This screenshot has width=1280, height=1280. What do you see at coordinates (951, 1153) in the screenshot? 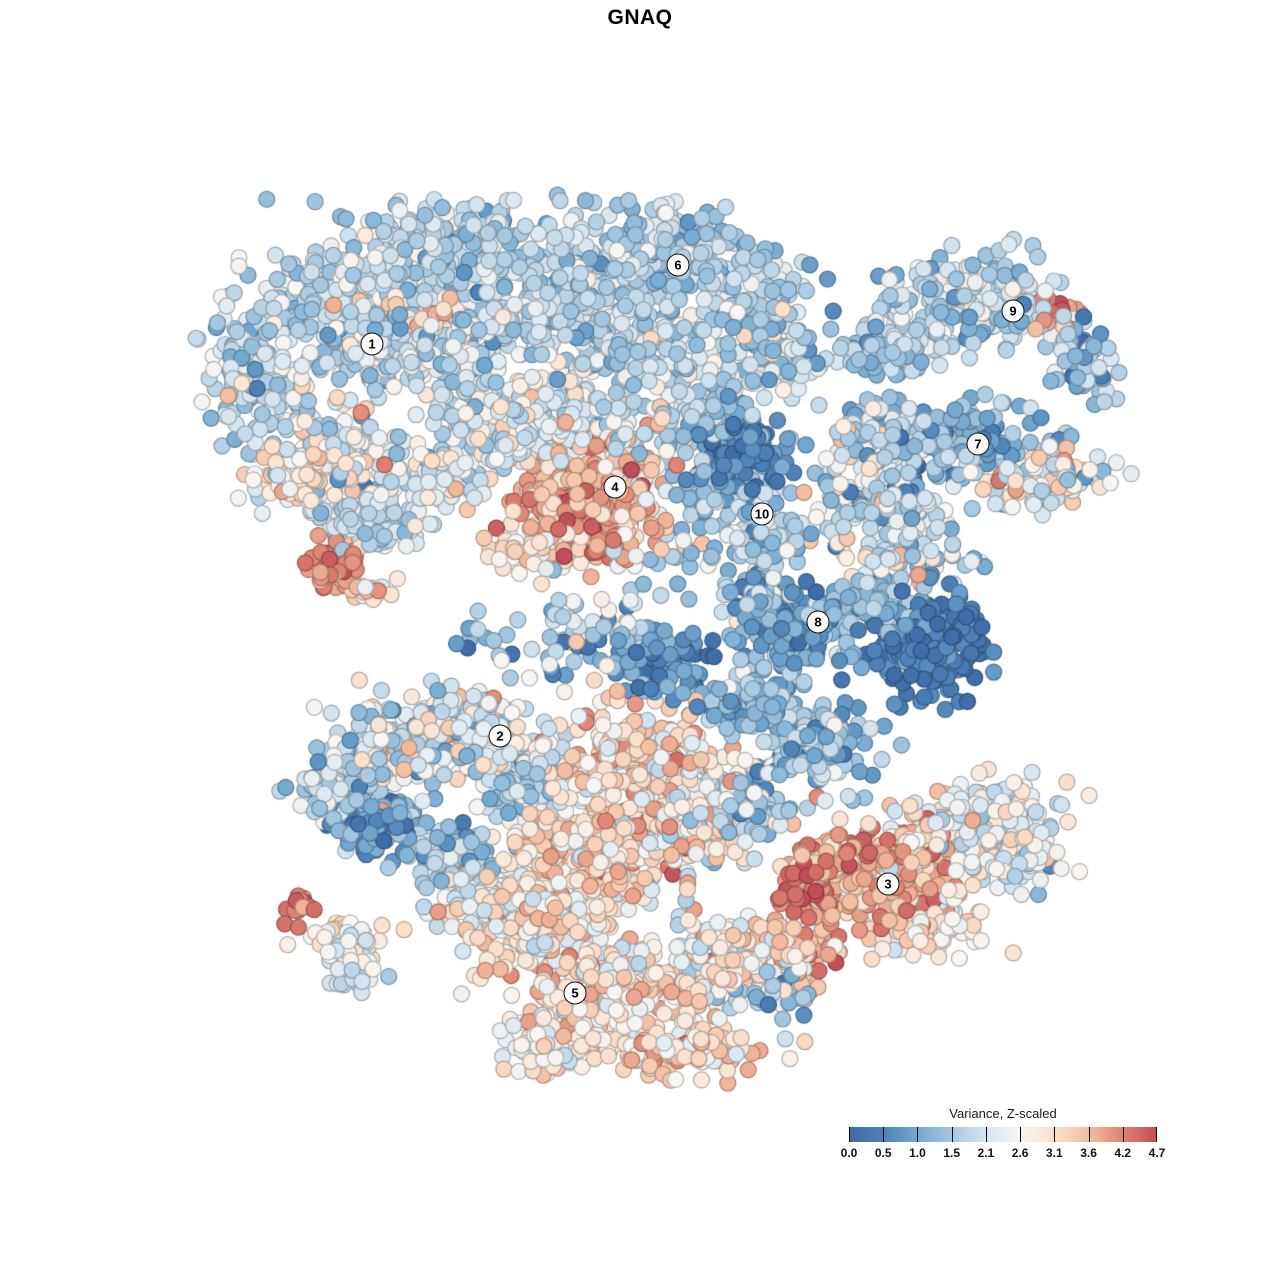
I see `legend-tick-label: 1.5` at bounding box center [951, 1153].